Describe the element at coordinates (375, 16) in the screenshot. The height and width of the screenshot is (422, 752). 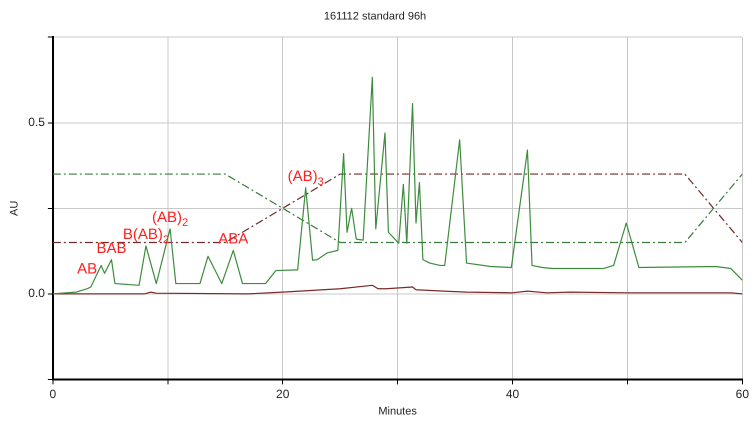
I see `chart-title: 161112 standard 96h` at that location.